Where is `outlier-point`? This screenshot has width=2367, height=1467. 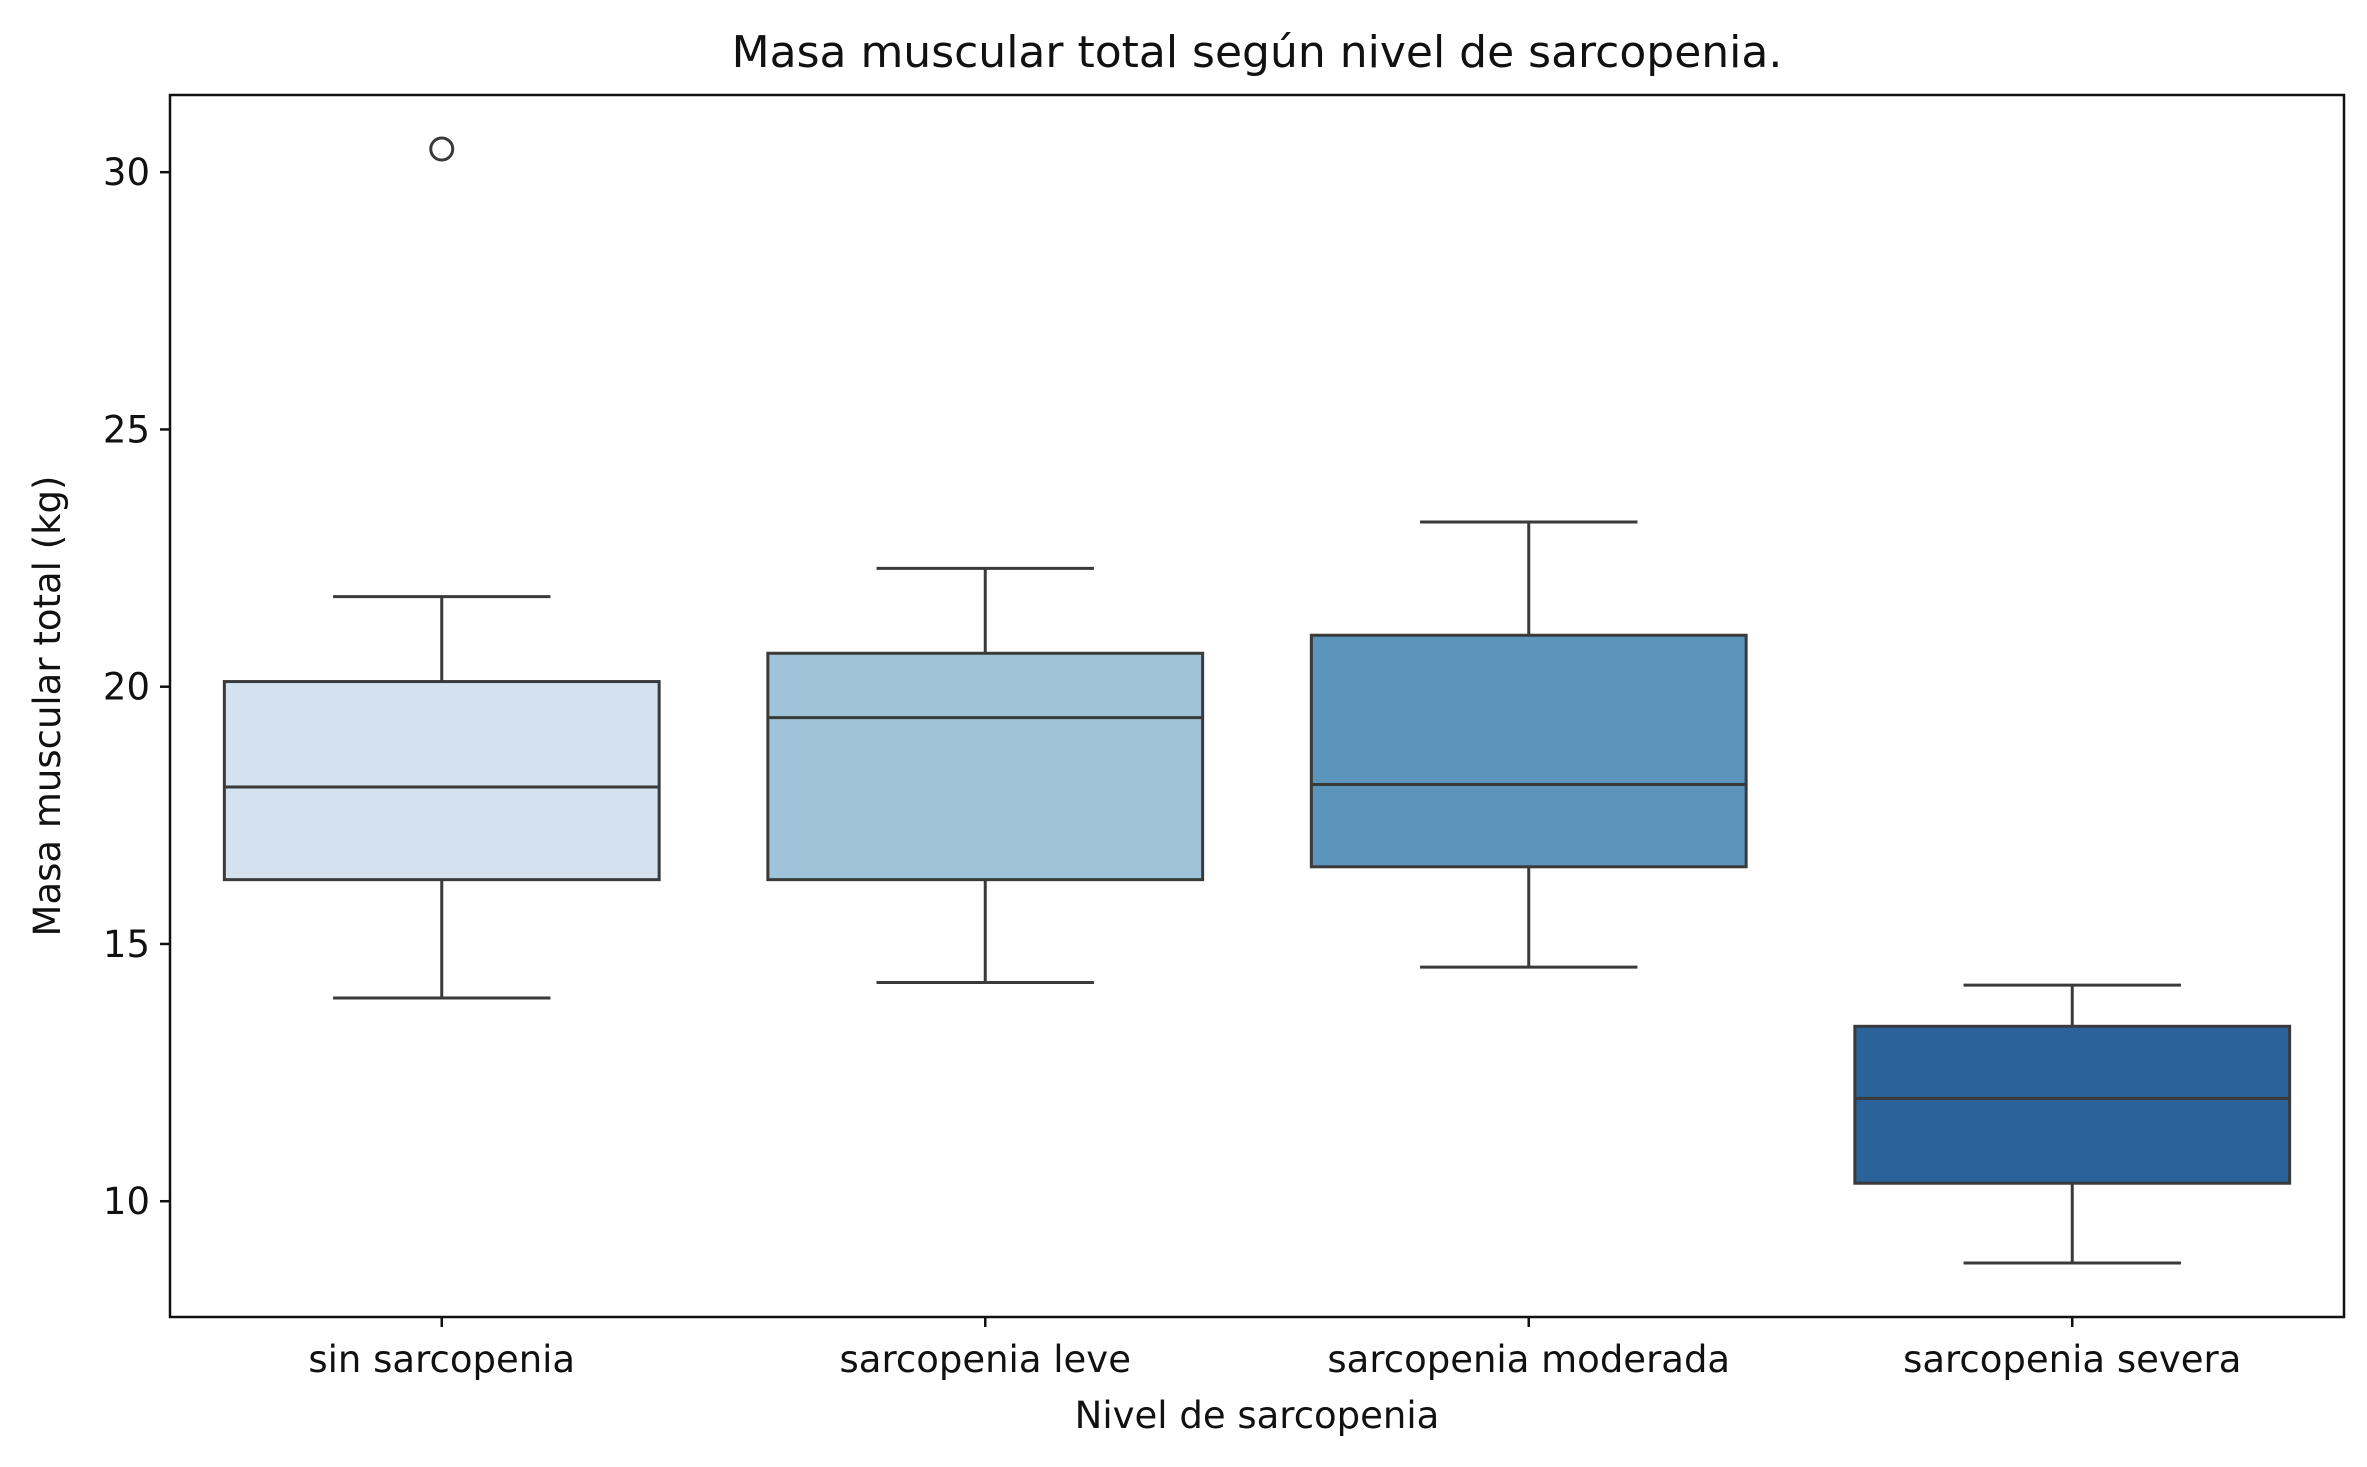 outlier-point is located at coordinates (442, 149).